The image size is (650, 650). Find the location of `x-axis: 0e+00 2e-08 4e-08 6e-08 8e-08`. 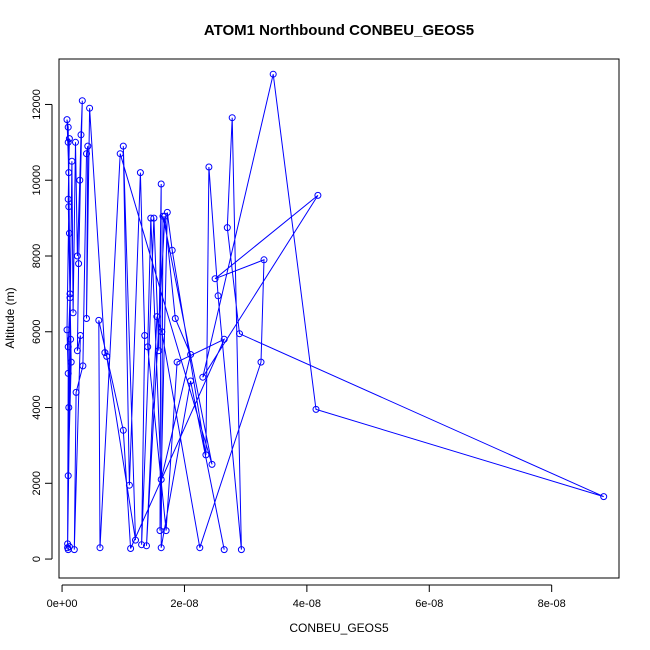

x-axis: 0e+00 2e-08 4e-08 6e-08 8e-08 is located at coordinates (306, 597).